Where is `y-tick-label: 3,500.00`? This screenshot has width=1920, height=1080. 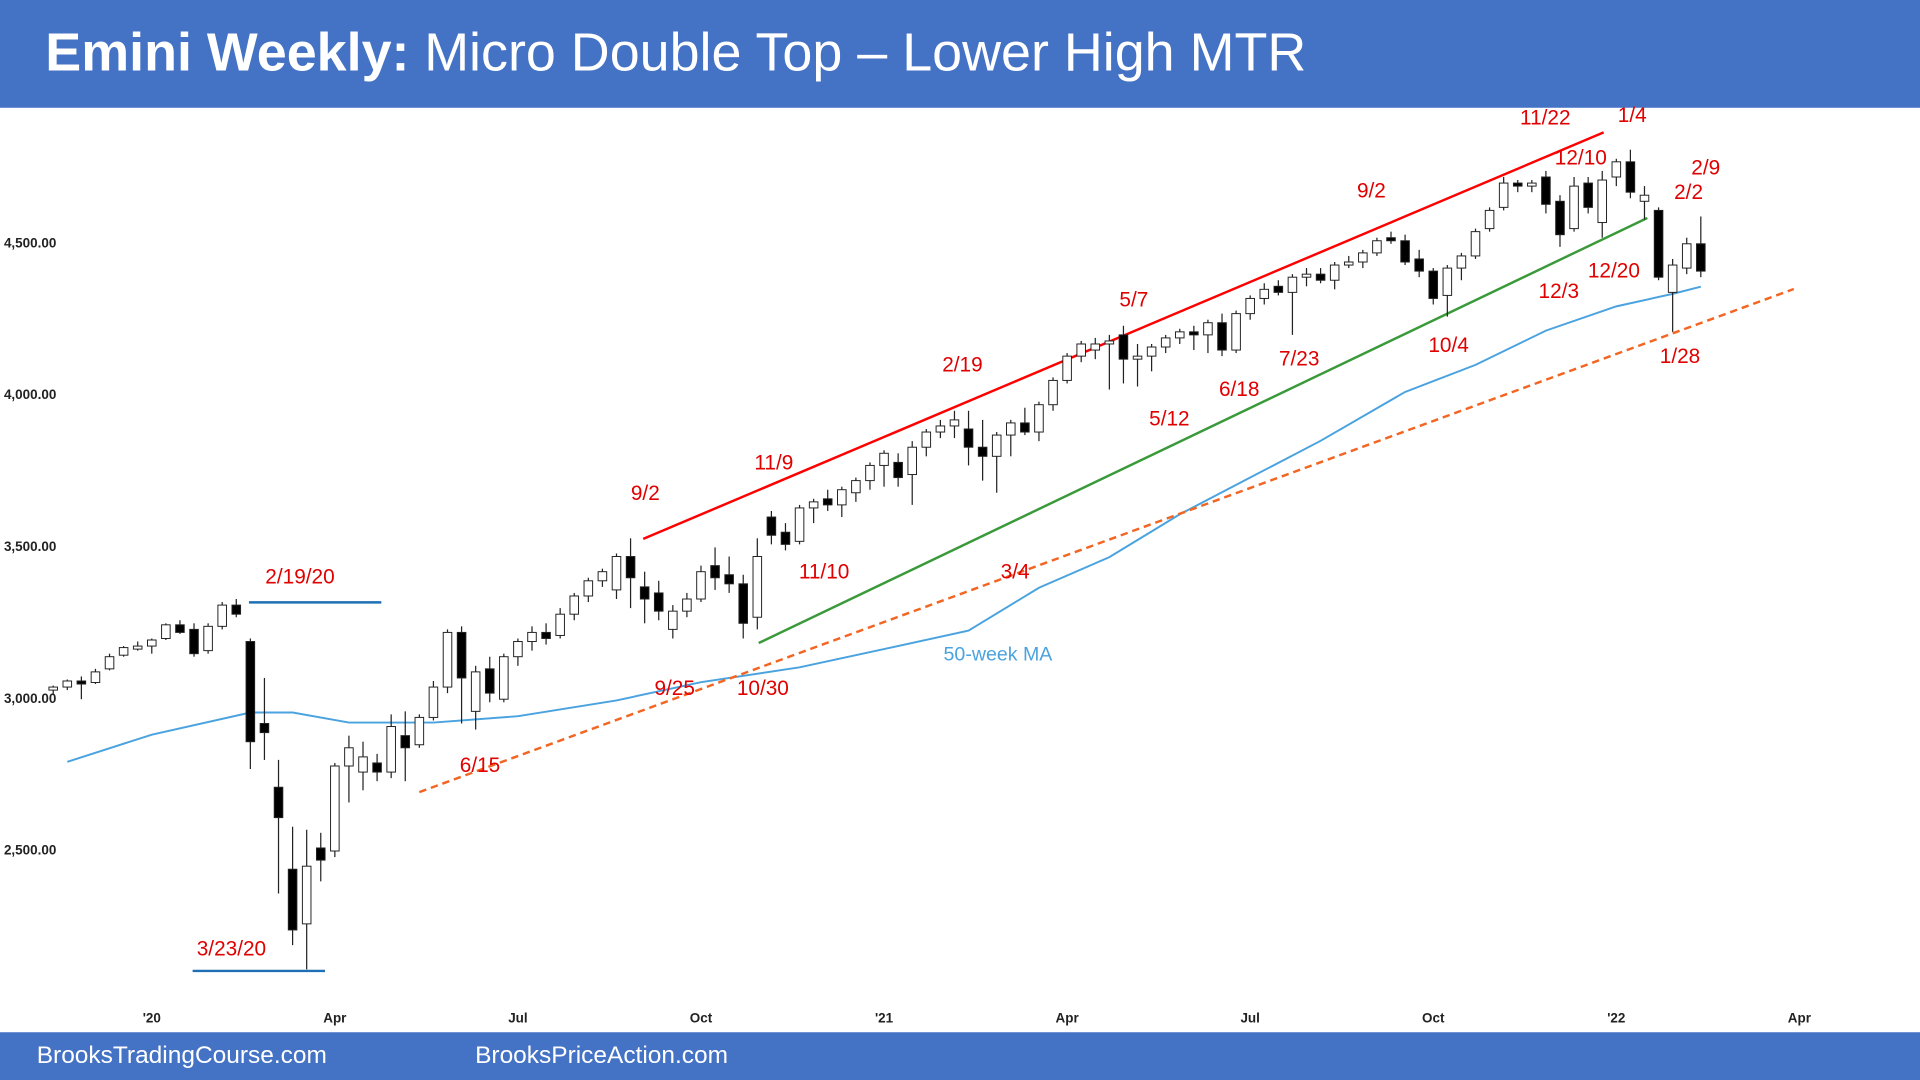 y-tick-label: 3,500.00 is located at coordinates (30, 546).